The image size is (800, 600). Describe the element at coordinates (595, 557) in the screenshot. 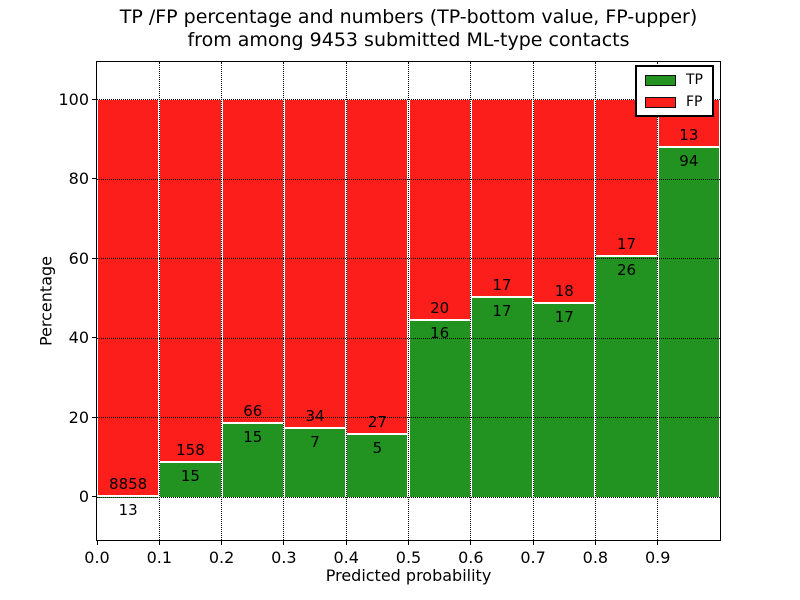

I see `x-tick-label: 0.8` at that location.